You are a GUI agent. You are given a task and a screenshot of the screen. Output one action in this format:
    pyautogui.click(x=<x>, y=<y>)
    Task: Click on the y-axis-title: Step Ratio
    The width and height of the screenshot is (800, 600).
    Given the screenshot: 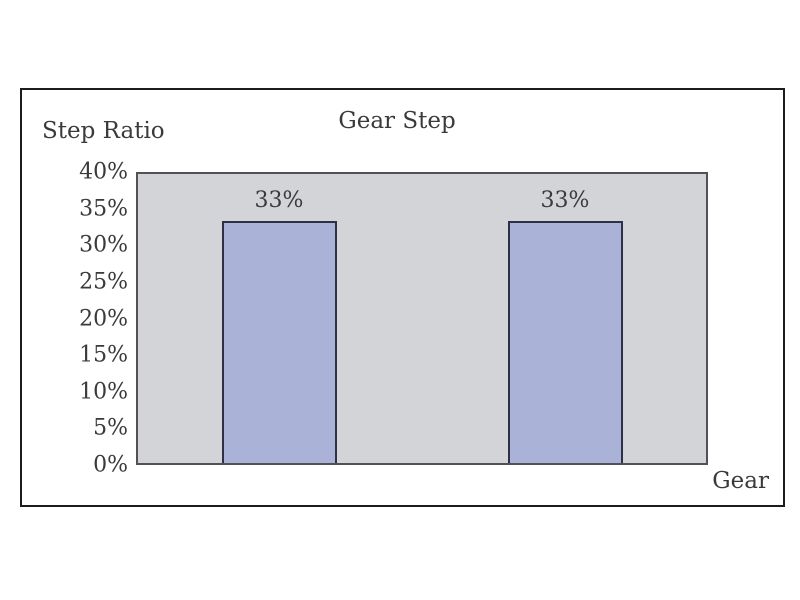 What is the action you would take?
    pyautogui.click(x=103, y=131)
    